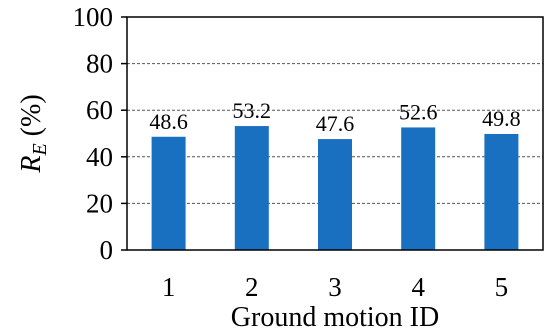 This screenshot has width=545, height=334. Describe the element at coordinates (335, 317) in the screenshot. I see `x-axis-title: Ground motion ID` at that location.